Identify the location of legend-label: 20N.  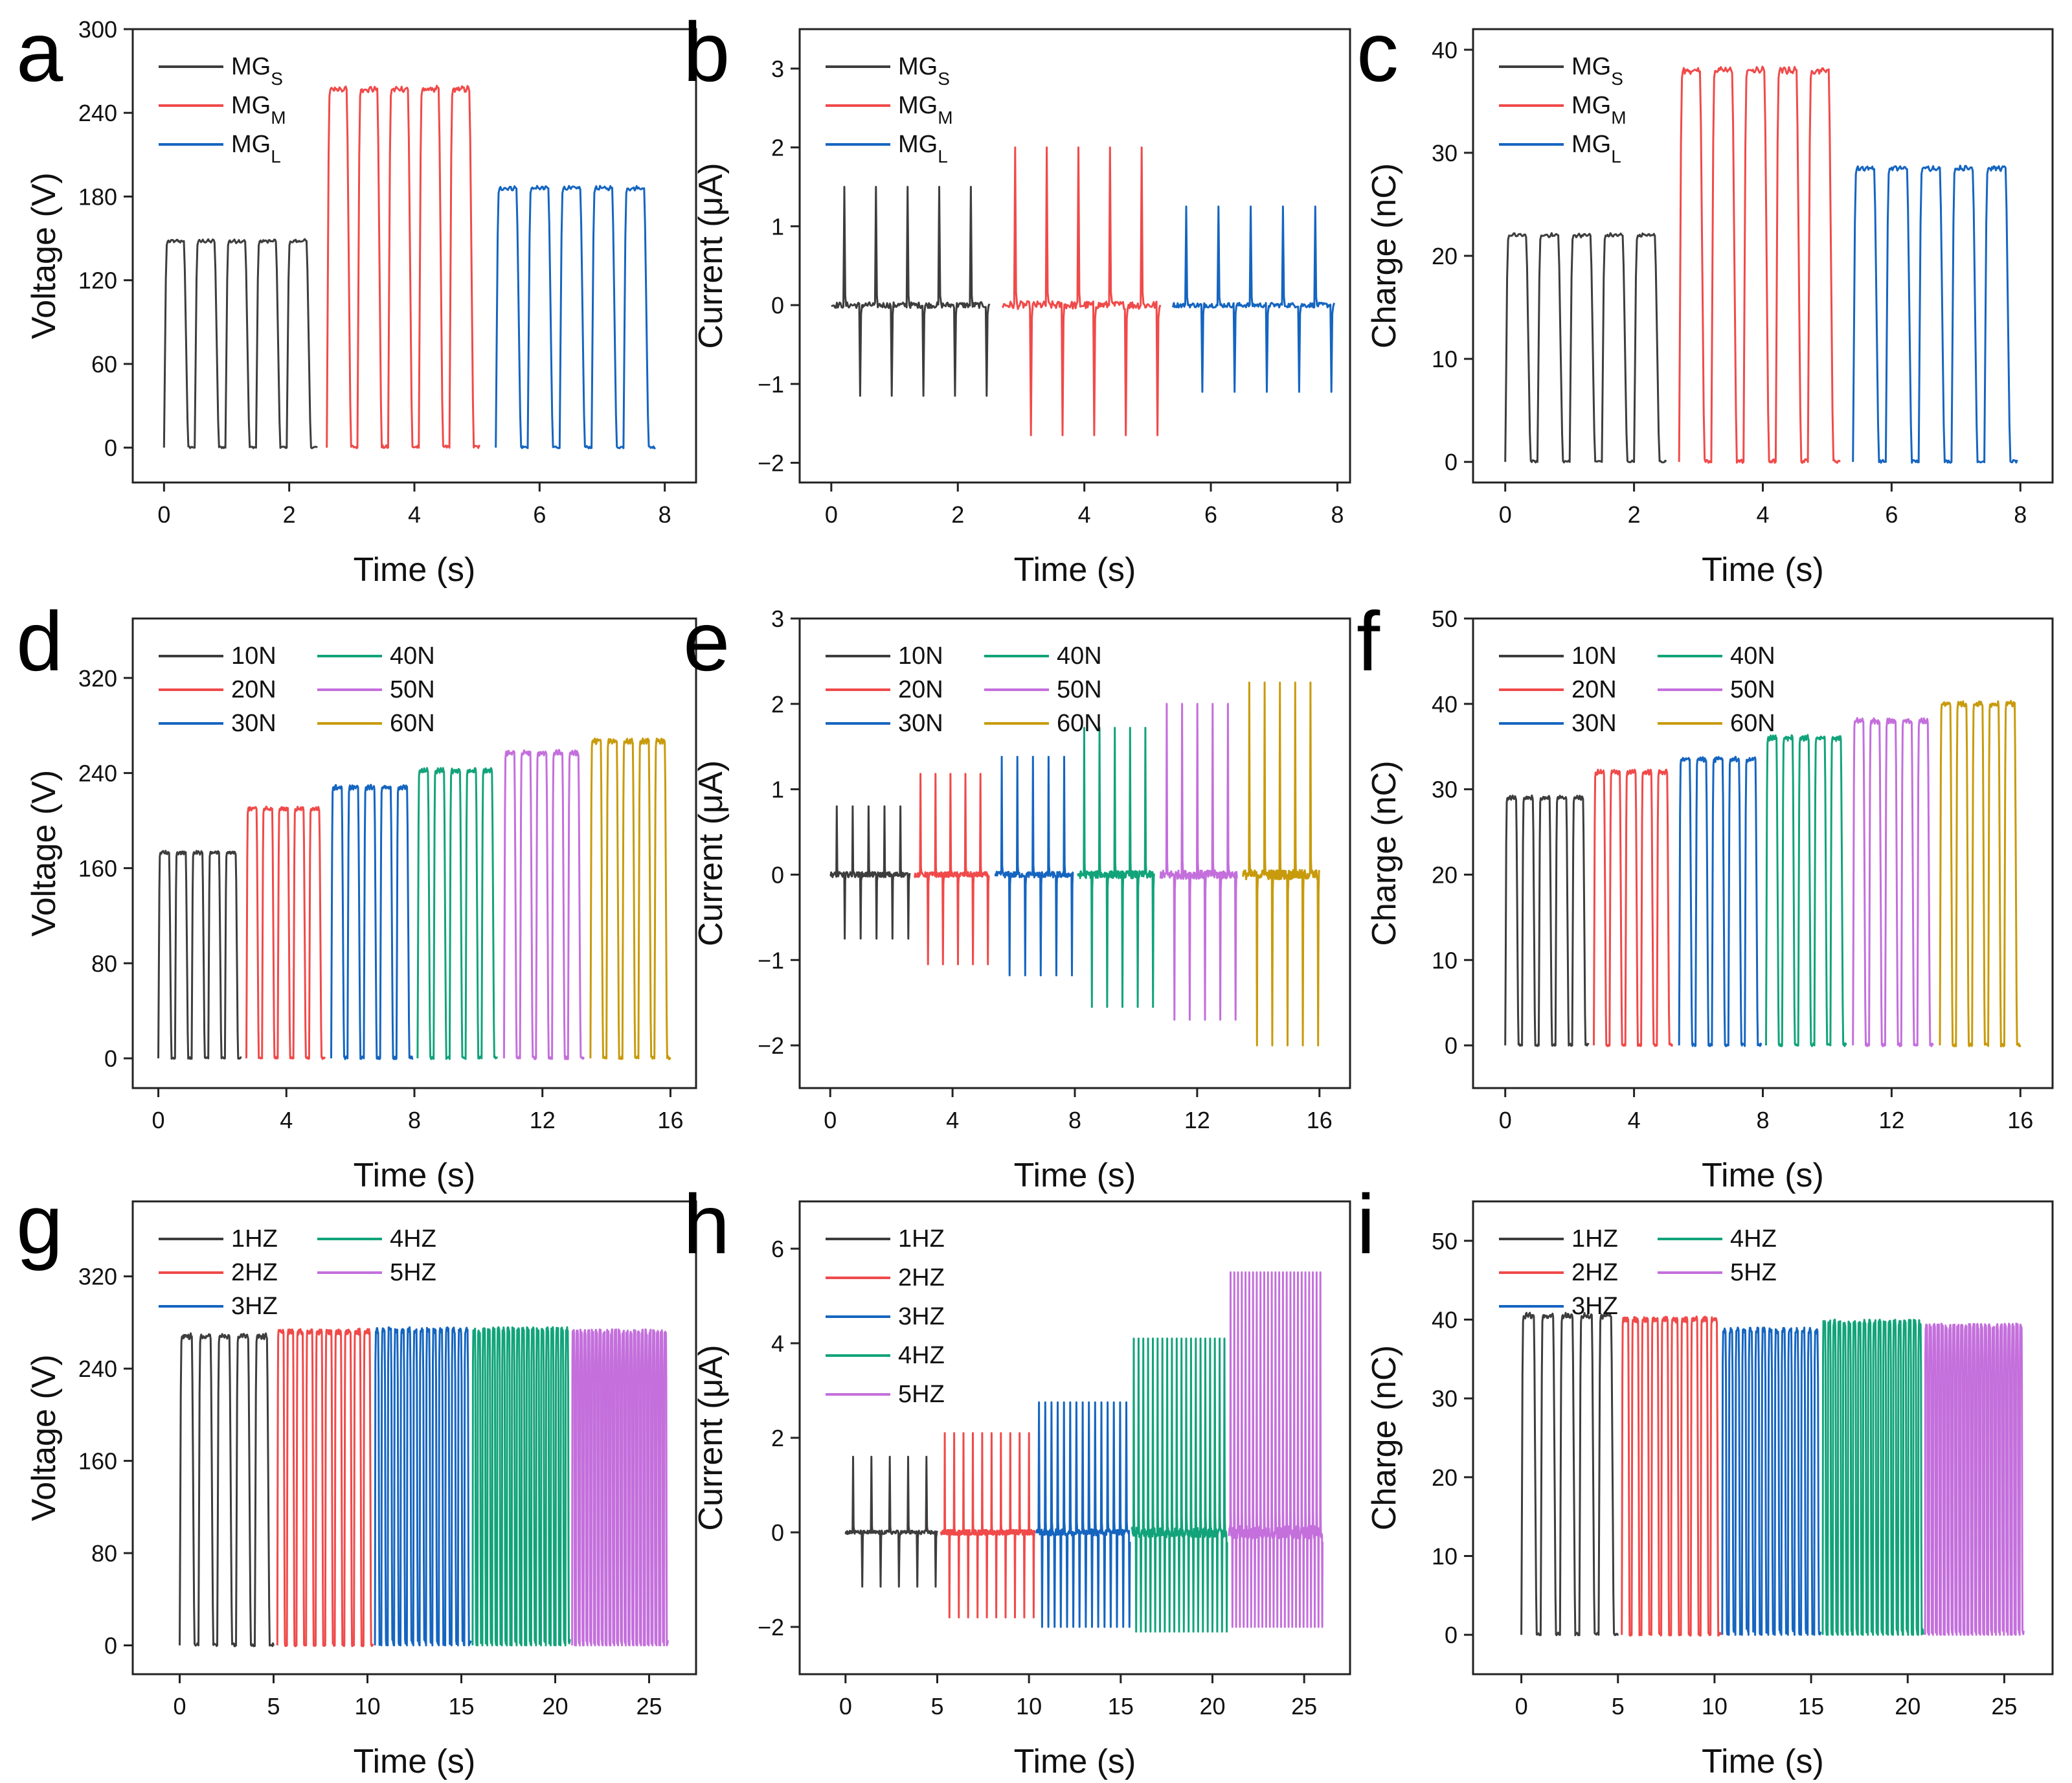
(253, 689).